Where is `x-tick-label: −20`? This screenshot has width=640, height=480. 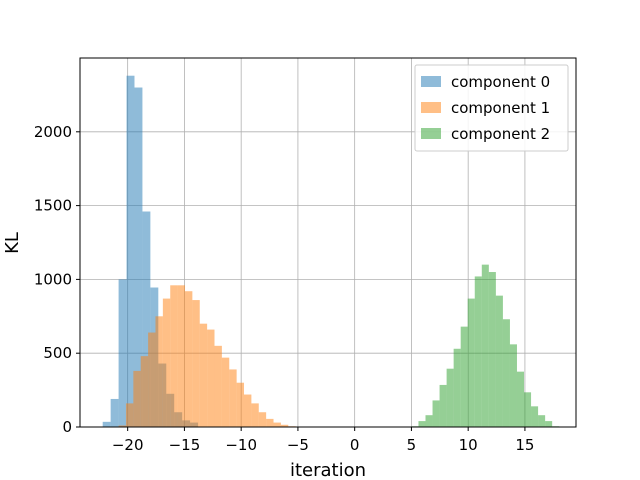
x-tick-label: −20 is located at coordinates (128, 445).